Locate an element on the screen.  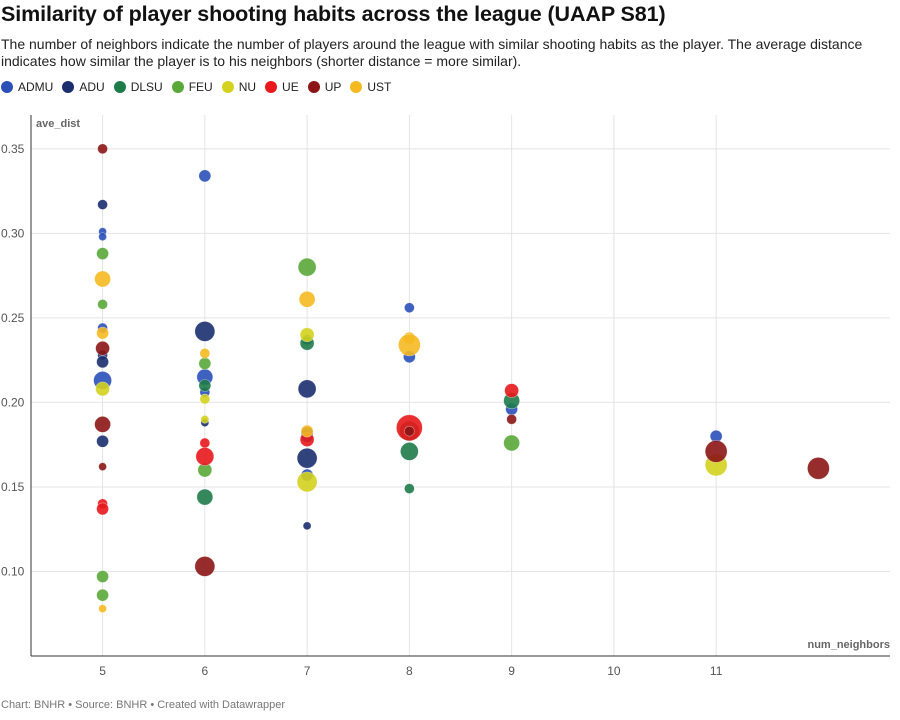
y-tick-label: 0.35 is located at coordinates (13, 149).